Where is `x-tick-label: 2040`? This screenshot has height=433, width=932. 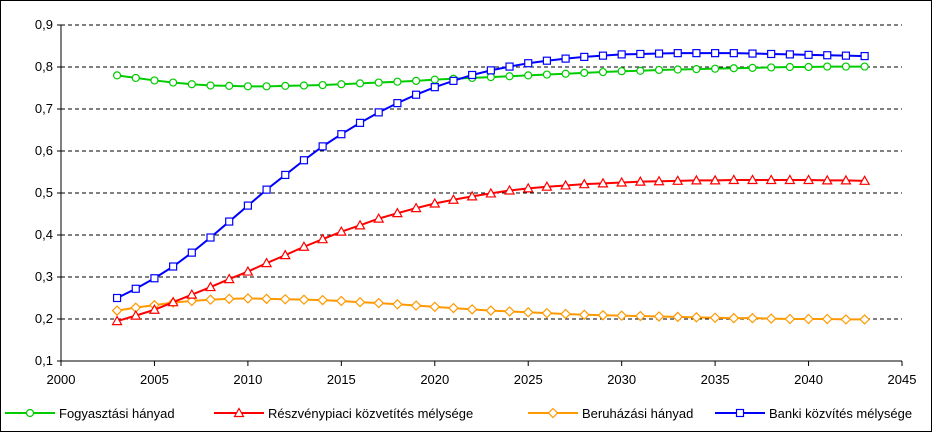 x-tick-label: 2040 is located at coordinates (808, 379).